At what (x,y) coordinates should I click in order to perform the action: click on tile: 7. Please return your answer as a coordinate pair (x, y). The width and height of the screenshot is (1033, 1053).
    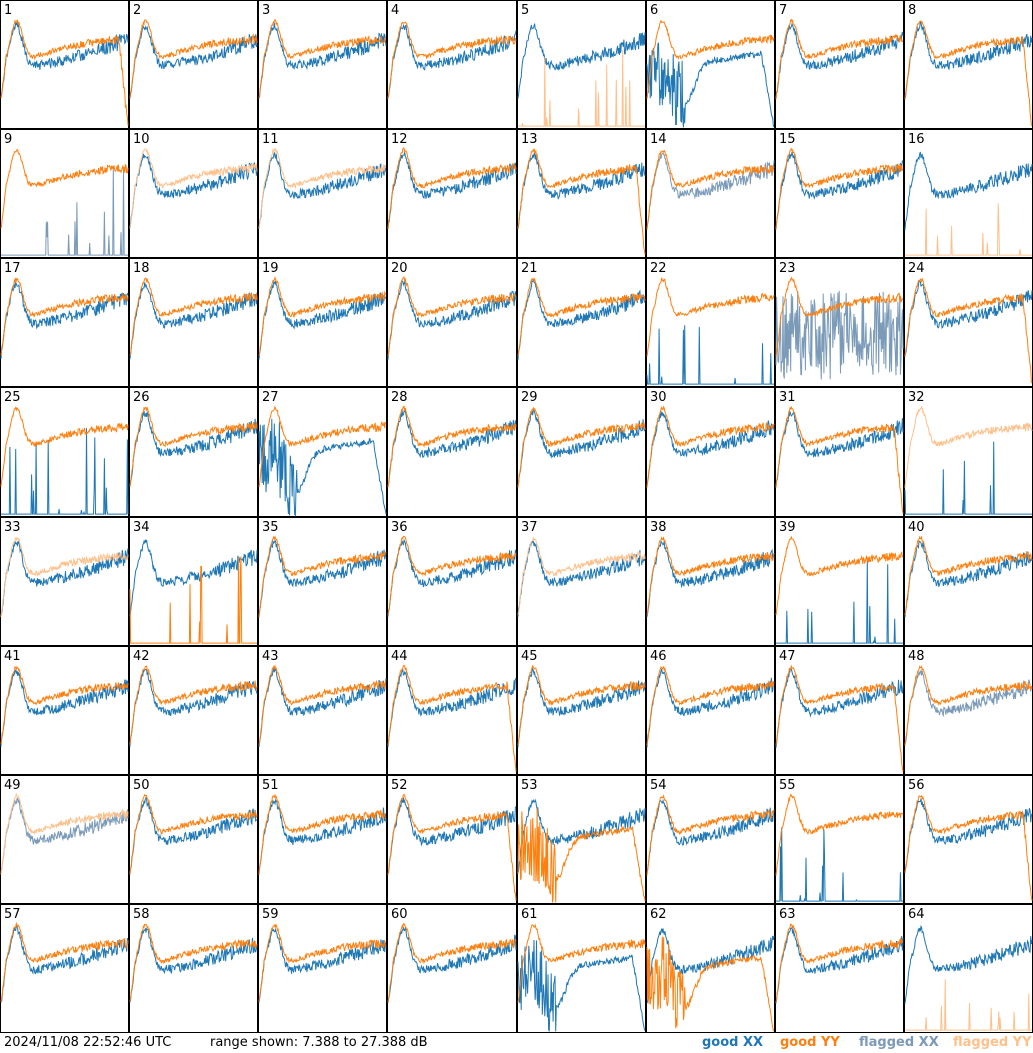
    Looking at the image, I should click on (839, 64).